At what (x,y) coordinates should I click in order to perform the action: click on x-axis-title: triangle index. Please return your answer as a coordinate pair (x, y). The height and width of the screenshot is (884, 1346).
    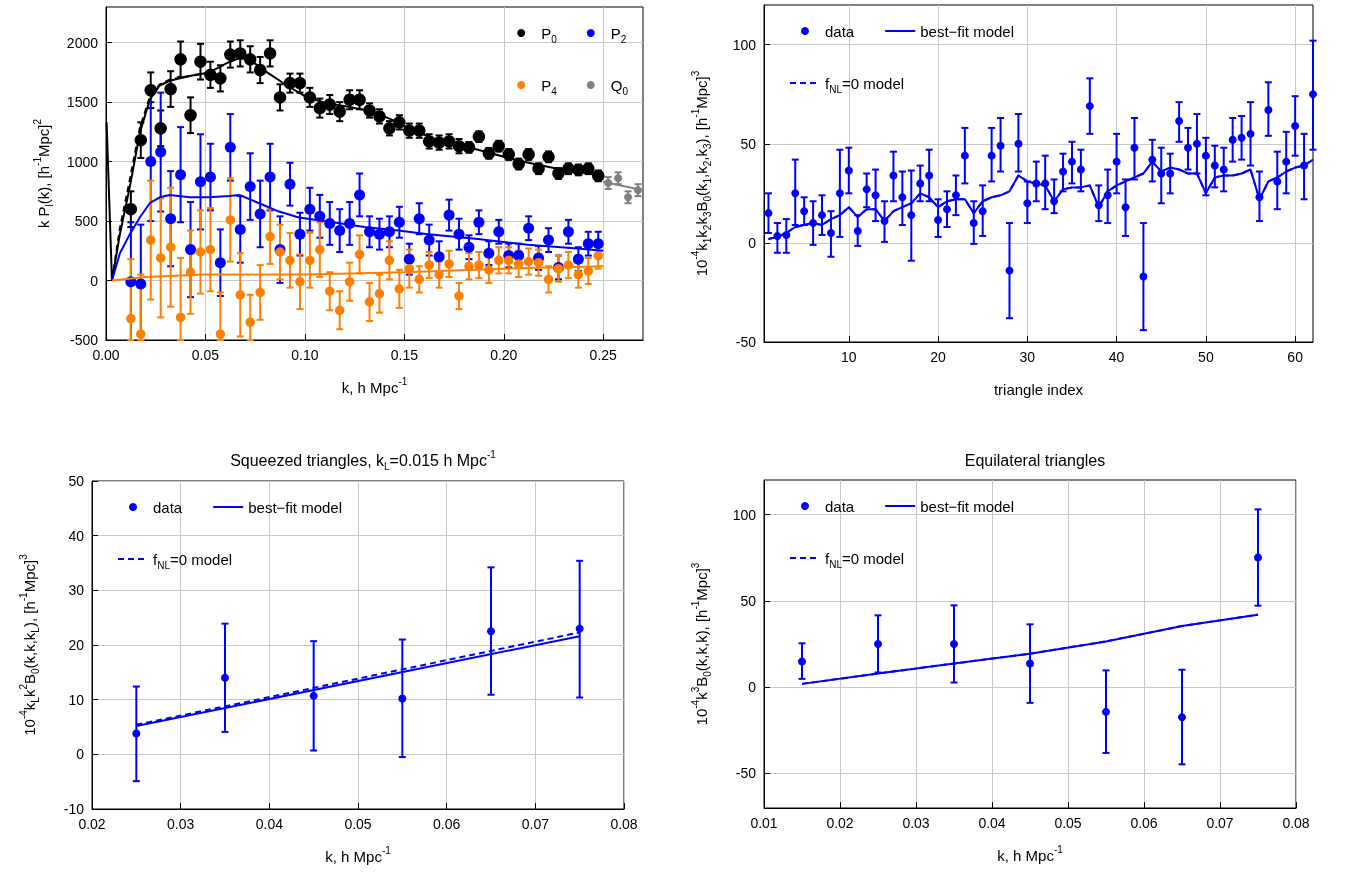
    Looking at the image, I should click on (1038, 389).